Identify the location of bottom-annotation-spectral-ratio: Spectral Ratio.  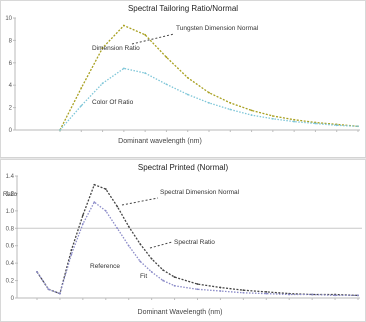
(194, 242).